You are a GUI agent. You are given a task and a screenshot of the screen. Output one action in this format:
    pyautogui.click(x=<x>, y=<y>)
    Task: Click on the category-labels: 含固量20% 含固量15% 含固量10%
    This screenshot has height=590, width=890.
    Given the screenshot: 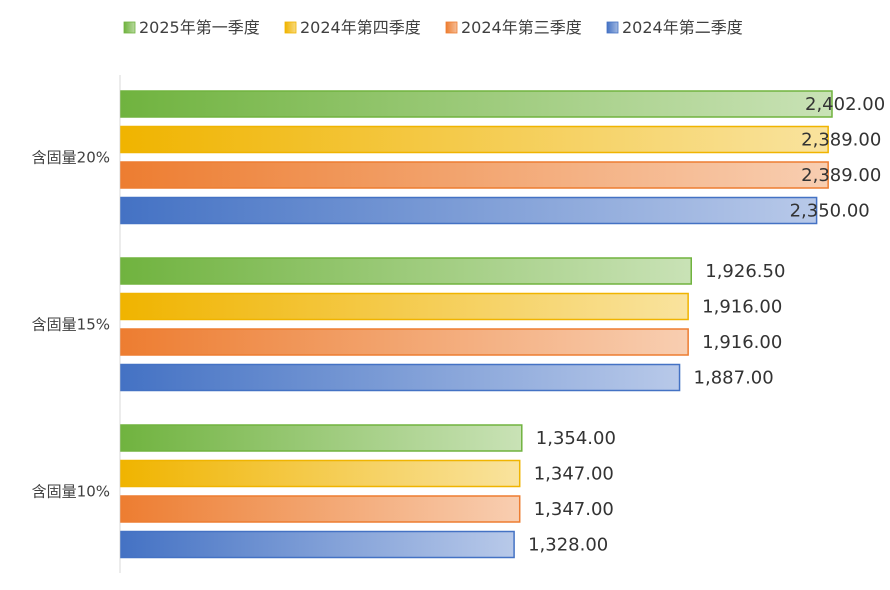 What is the action you would take?
    pyautogui.click(x=71, y=324)
    